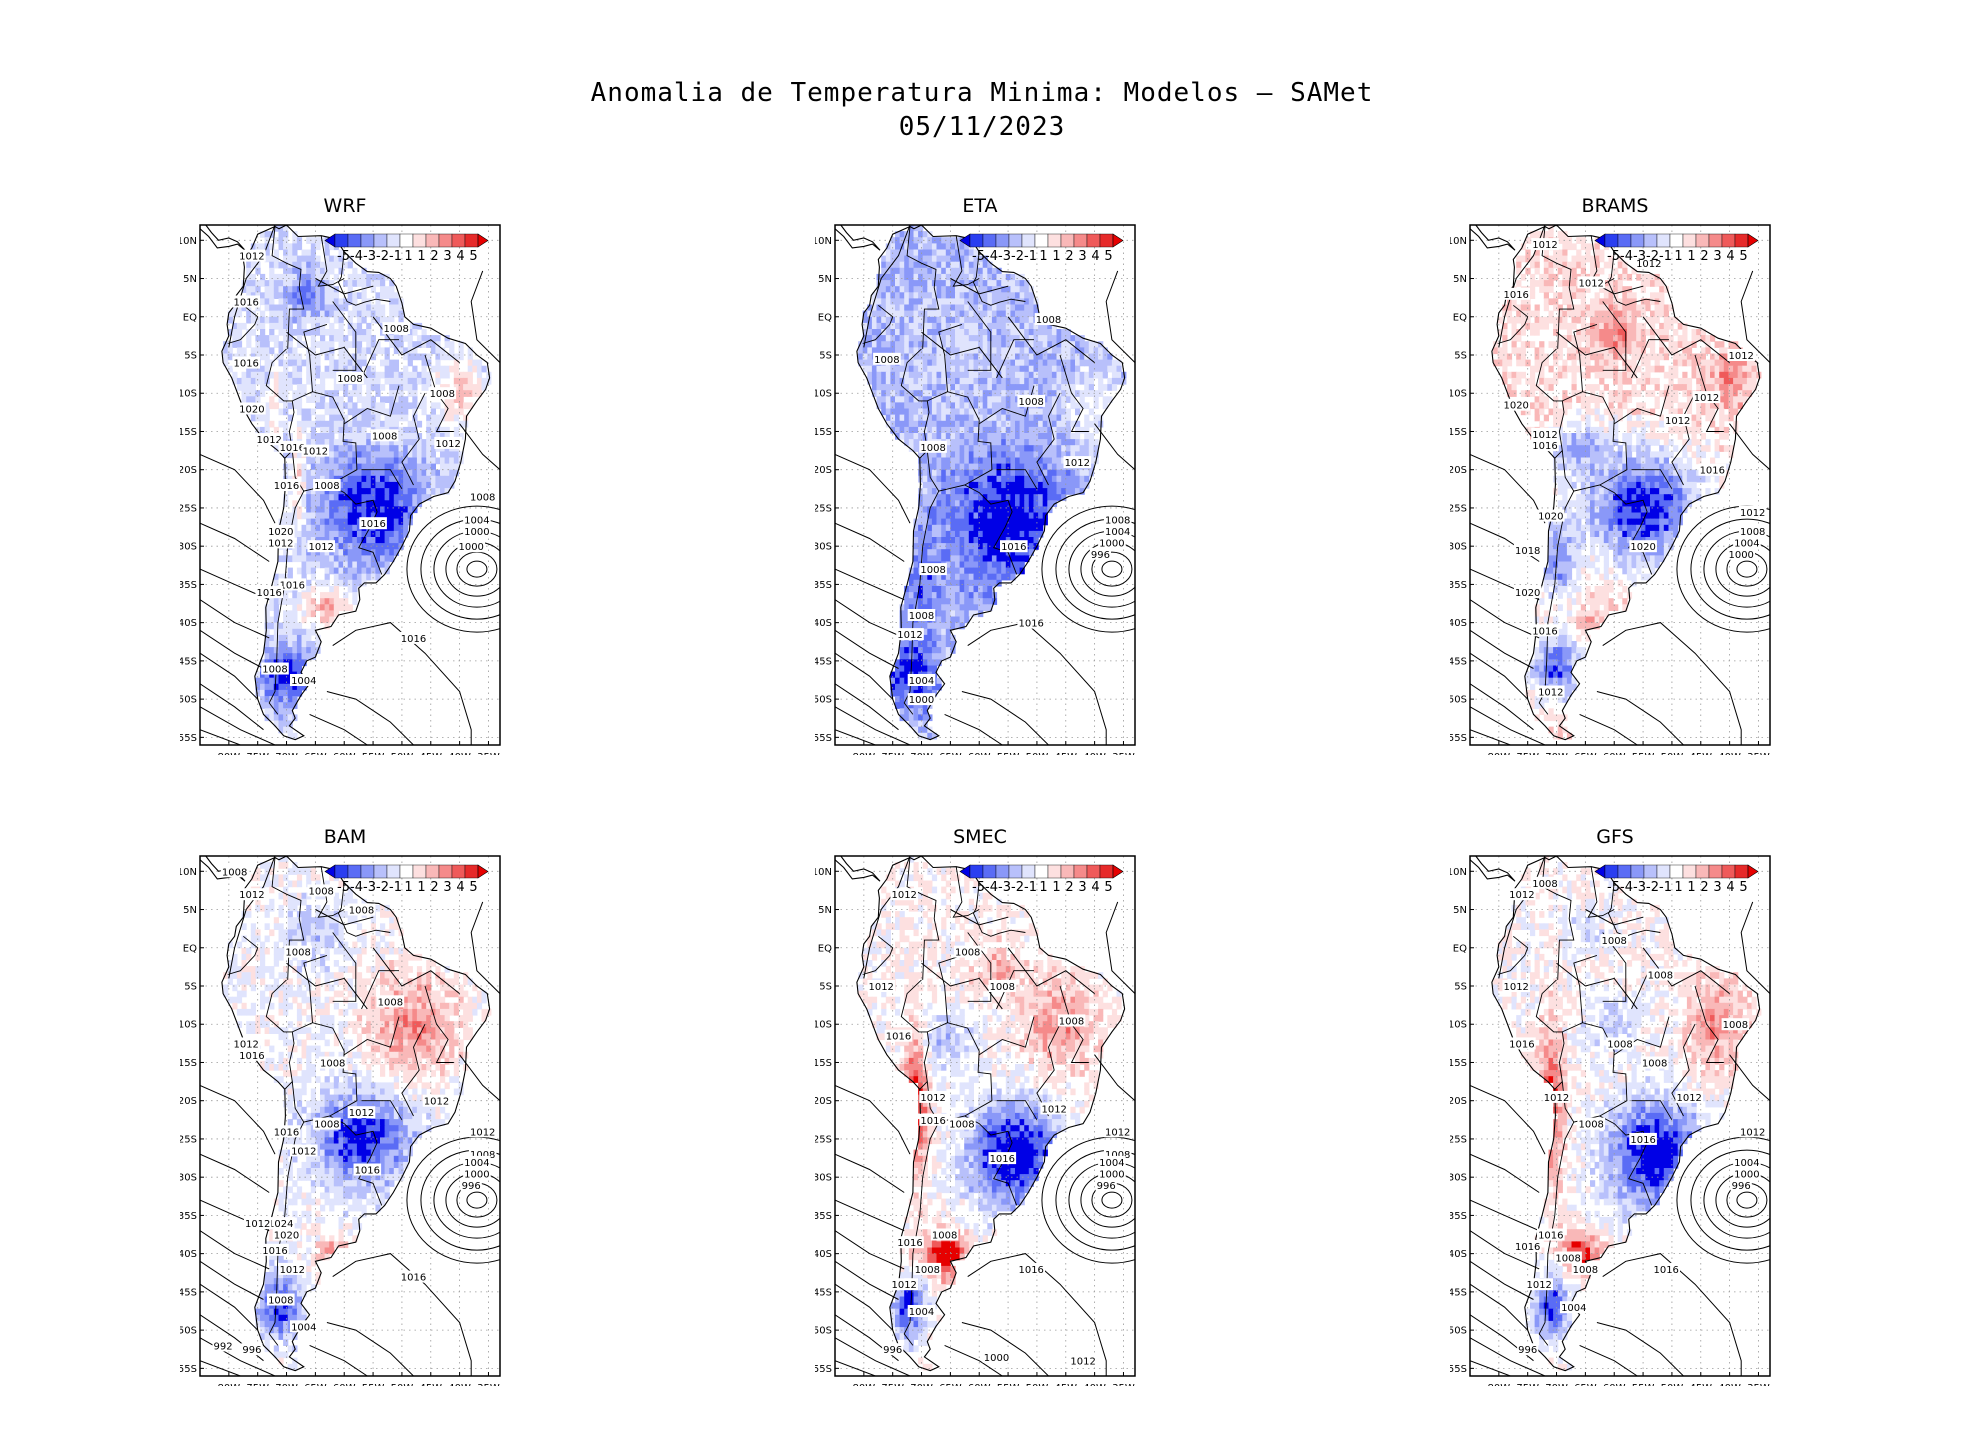 Image resolution: width=1964 pixels, height=1436 pixels. Describe the element at coordinates (1527, 592) in the screenshot. I see `isobar-label: 1020` at that location.